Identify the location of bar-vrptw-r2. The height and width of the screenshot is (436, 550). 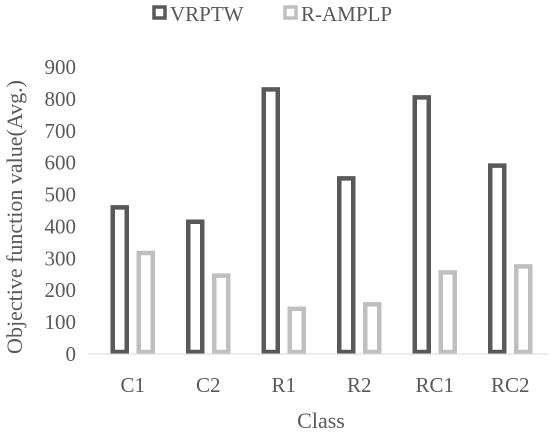
(346, 265).